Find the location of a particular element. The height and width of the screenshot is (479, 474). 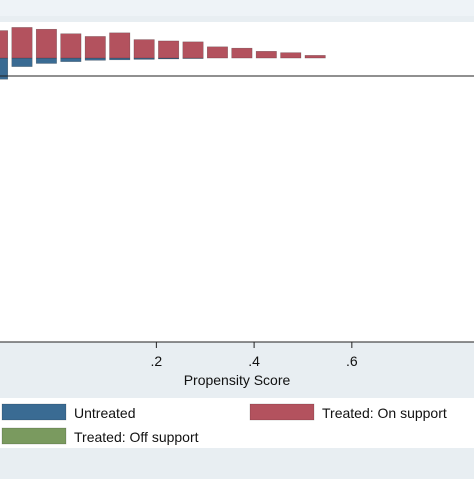

legend-label-1: Treated: On support is located at coordinates (384, 413).